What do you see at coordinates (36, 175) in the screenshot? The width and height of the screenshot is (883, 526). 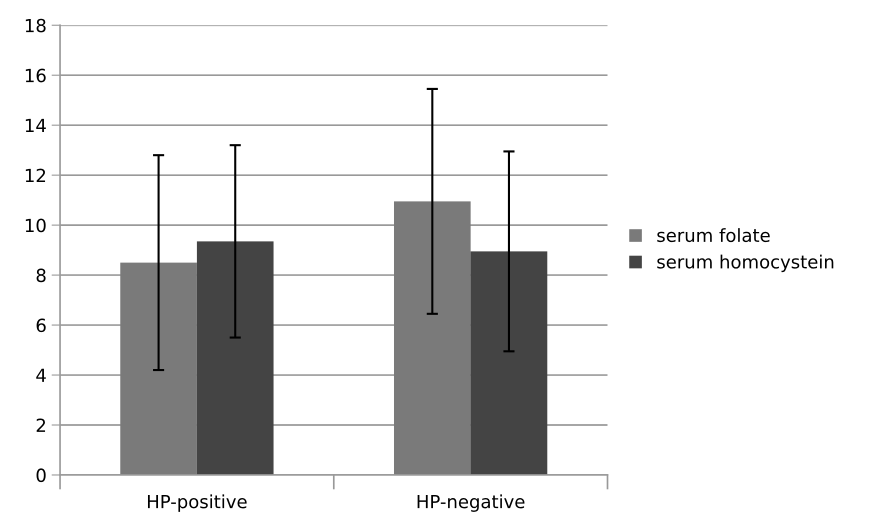 I see `y-tick-label: 12` at bounding box center [36, 175].